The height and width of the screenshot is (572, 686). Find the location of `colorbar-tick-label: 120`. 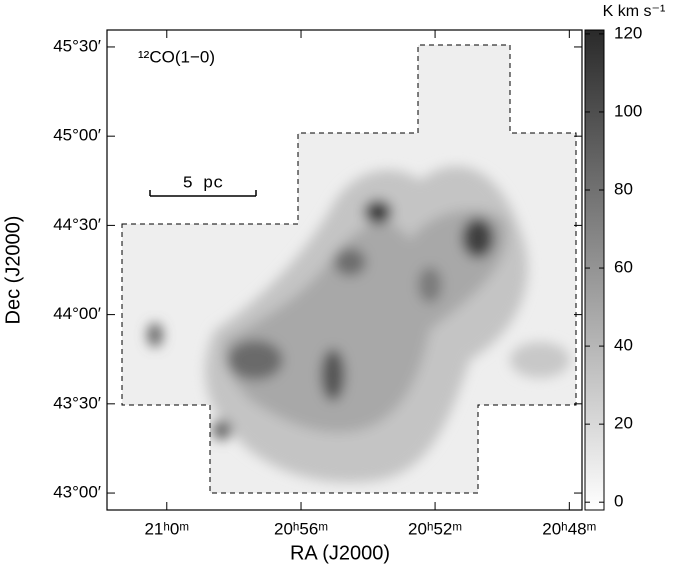

colorbar-tick-label: 120 is located at coordinates (628, 32).